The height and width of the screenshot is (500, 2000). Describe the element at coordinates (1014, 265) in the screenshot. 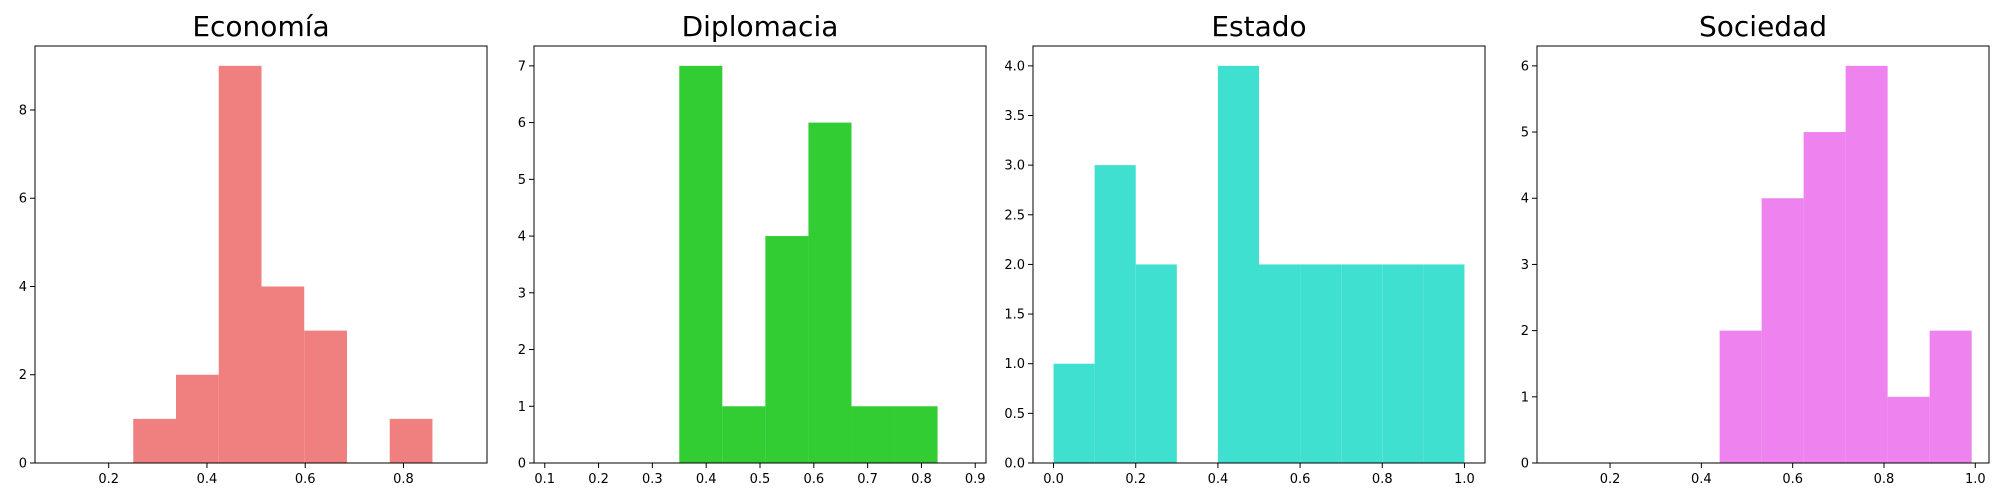

I see `y-tick-label: 2.0` at that location.